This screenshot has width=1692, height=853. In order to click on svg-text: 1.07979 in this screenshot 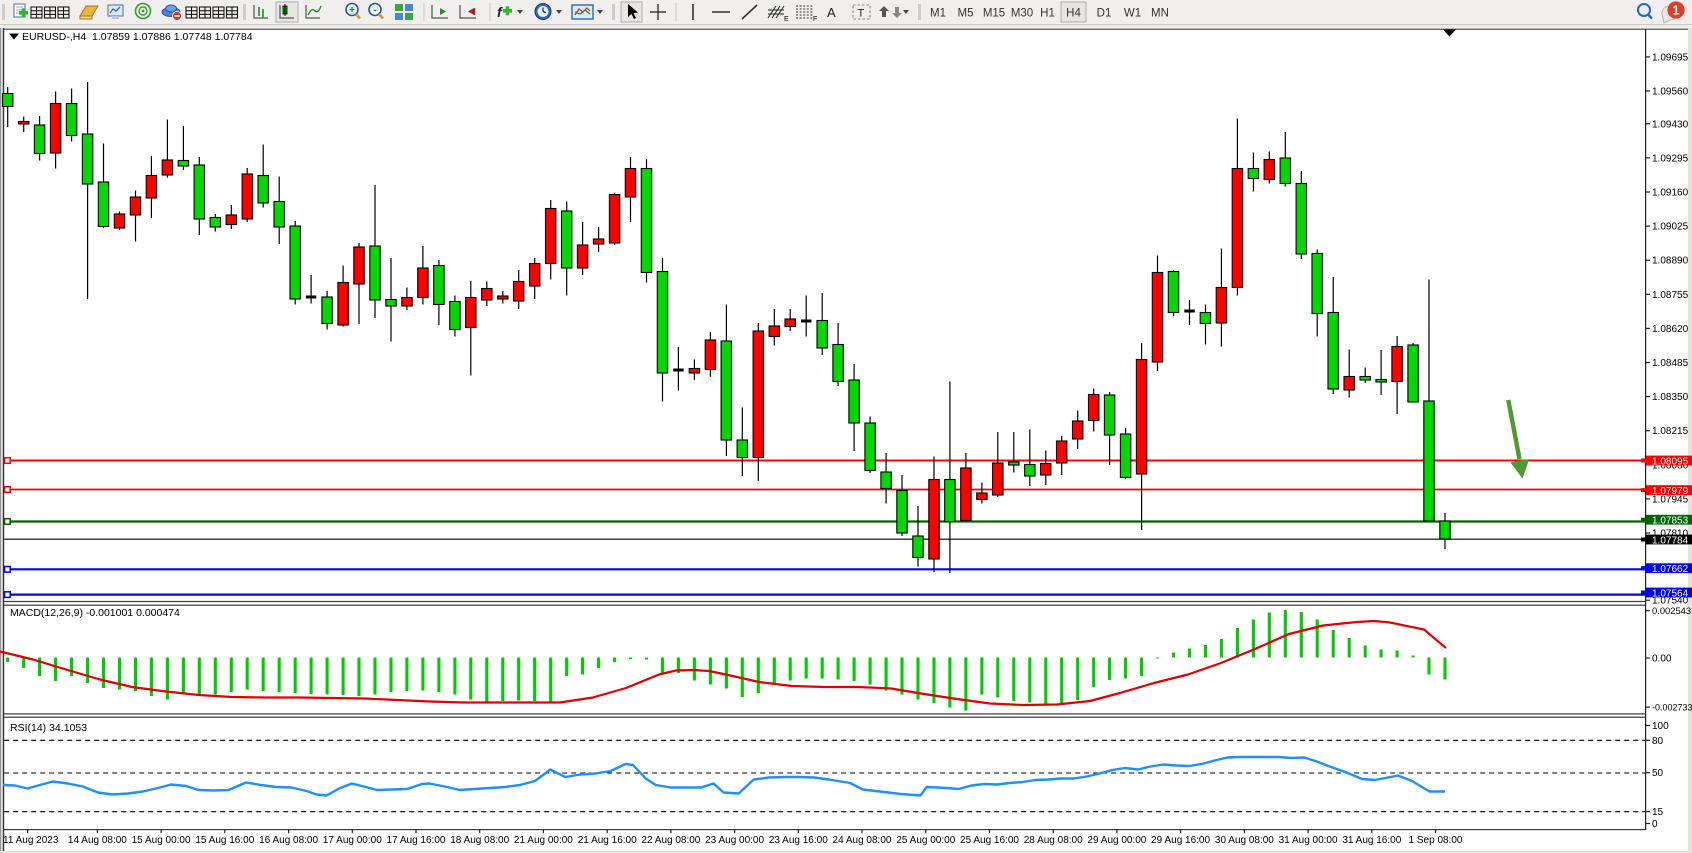, I will do `click(1670, 491)`.